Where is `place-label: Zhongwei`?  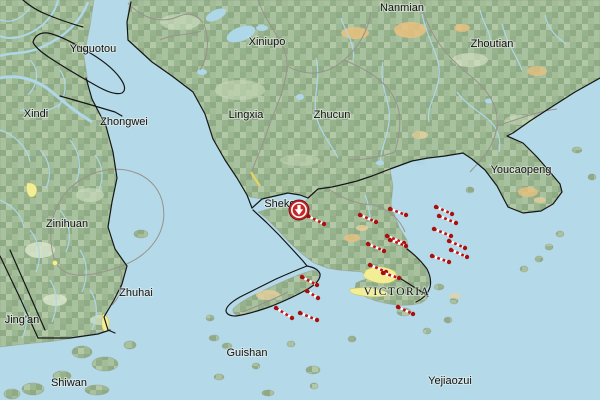 place-label: Zhongwei is located at coordinates (124, 122).